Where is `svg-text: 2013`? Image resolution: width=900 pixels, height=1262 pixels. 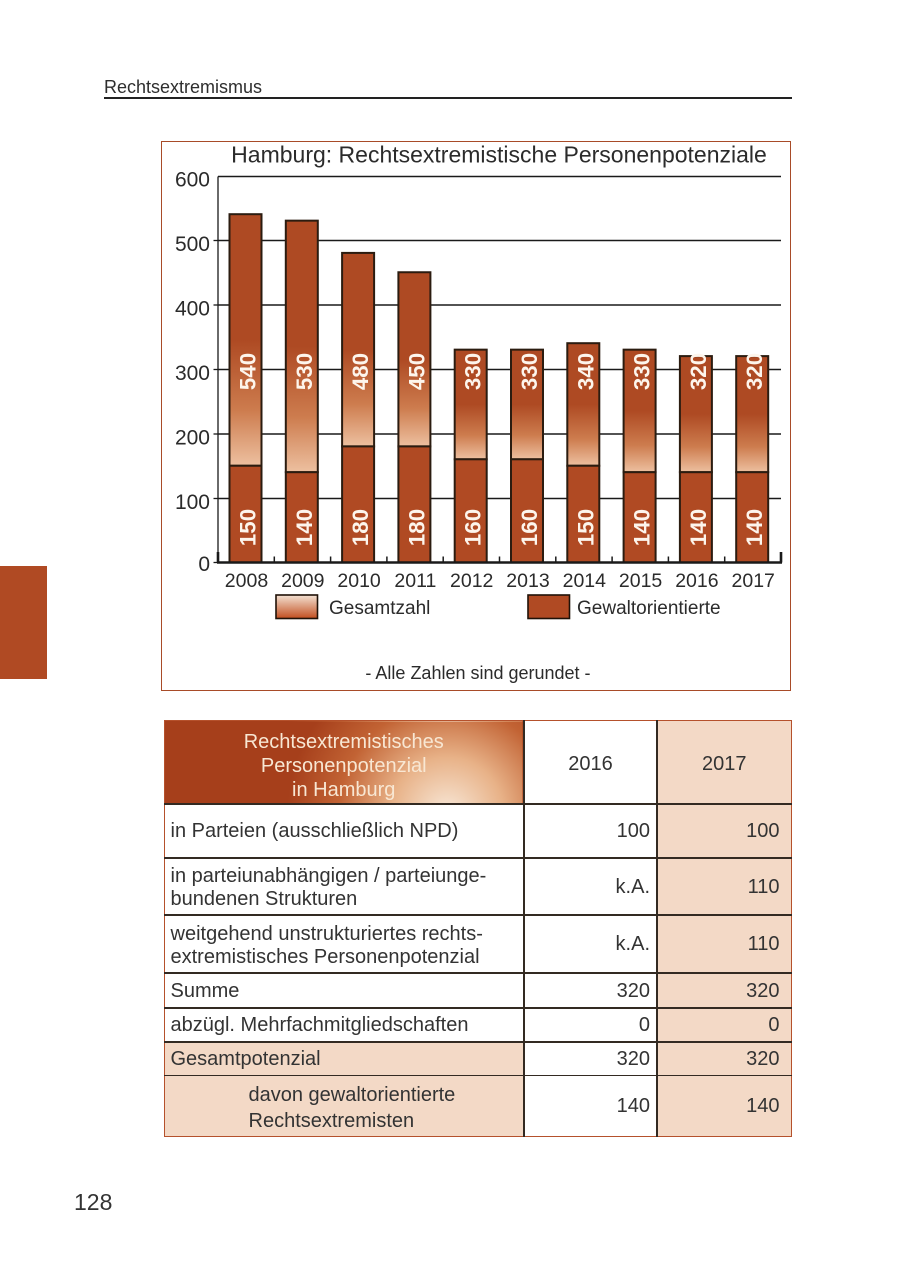
svg-text: 2013 is located at coordinates (527, 581).